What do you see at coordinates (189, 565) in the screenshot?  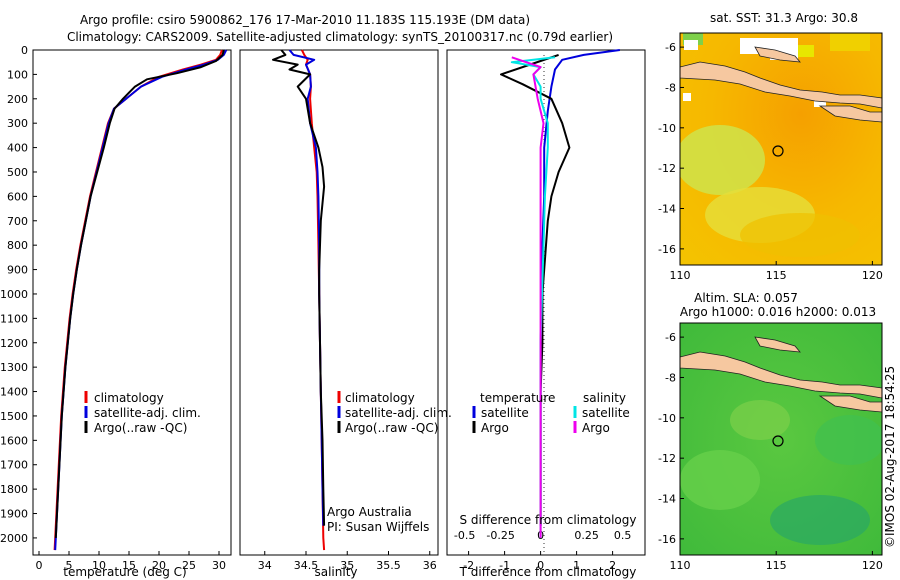 I see `x-tick-label: 25` at bounding box center [189, 565].